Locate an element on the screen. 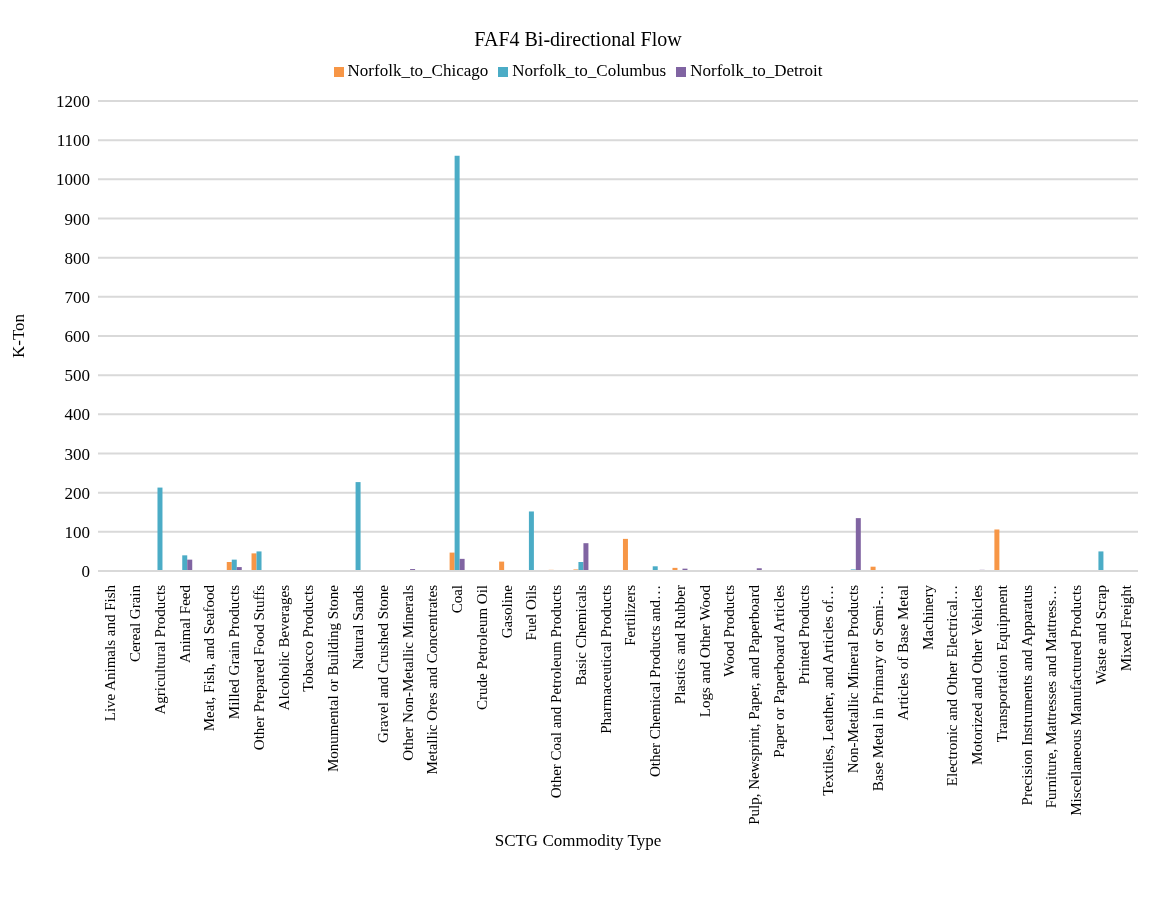  y-tick-label: 400 is located at coordinates (77, 415).